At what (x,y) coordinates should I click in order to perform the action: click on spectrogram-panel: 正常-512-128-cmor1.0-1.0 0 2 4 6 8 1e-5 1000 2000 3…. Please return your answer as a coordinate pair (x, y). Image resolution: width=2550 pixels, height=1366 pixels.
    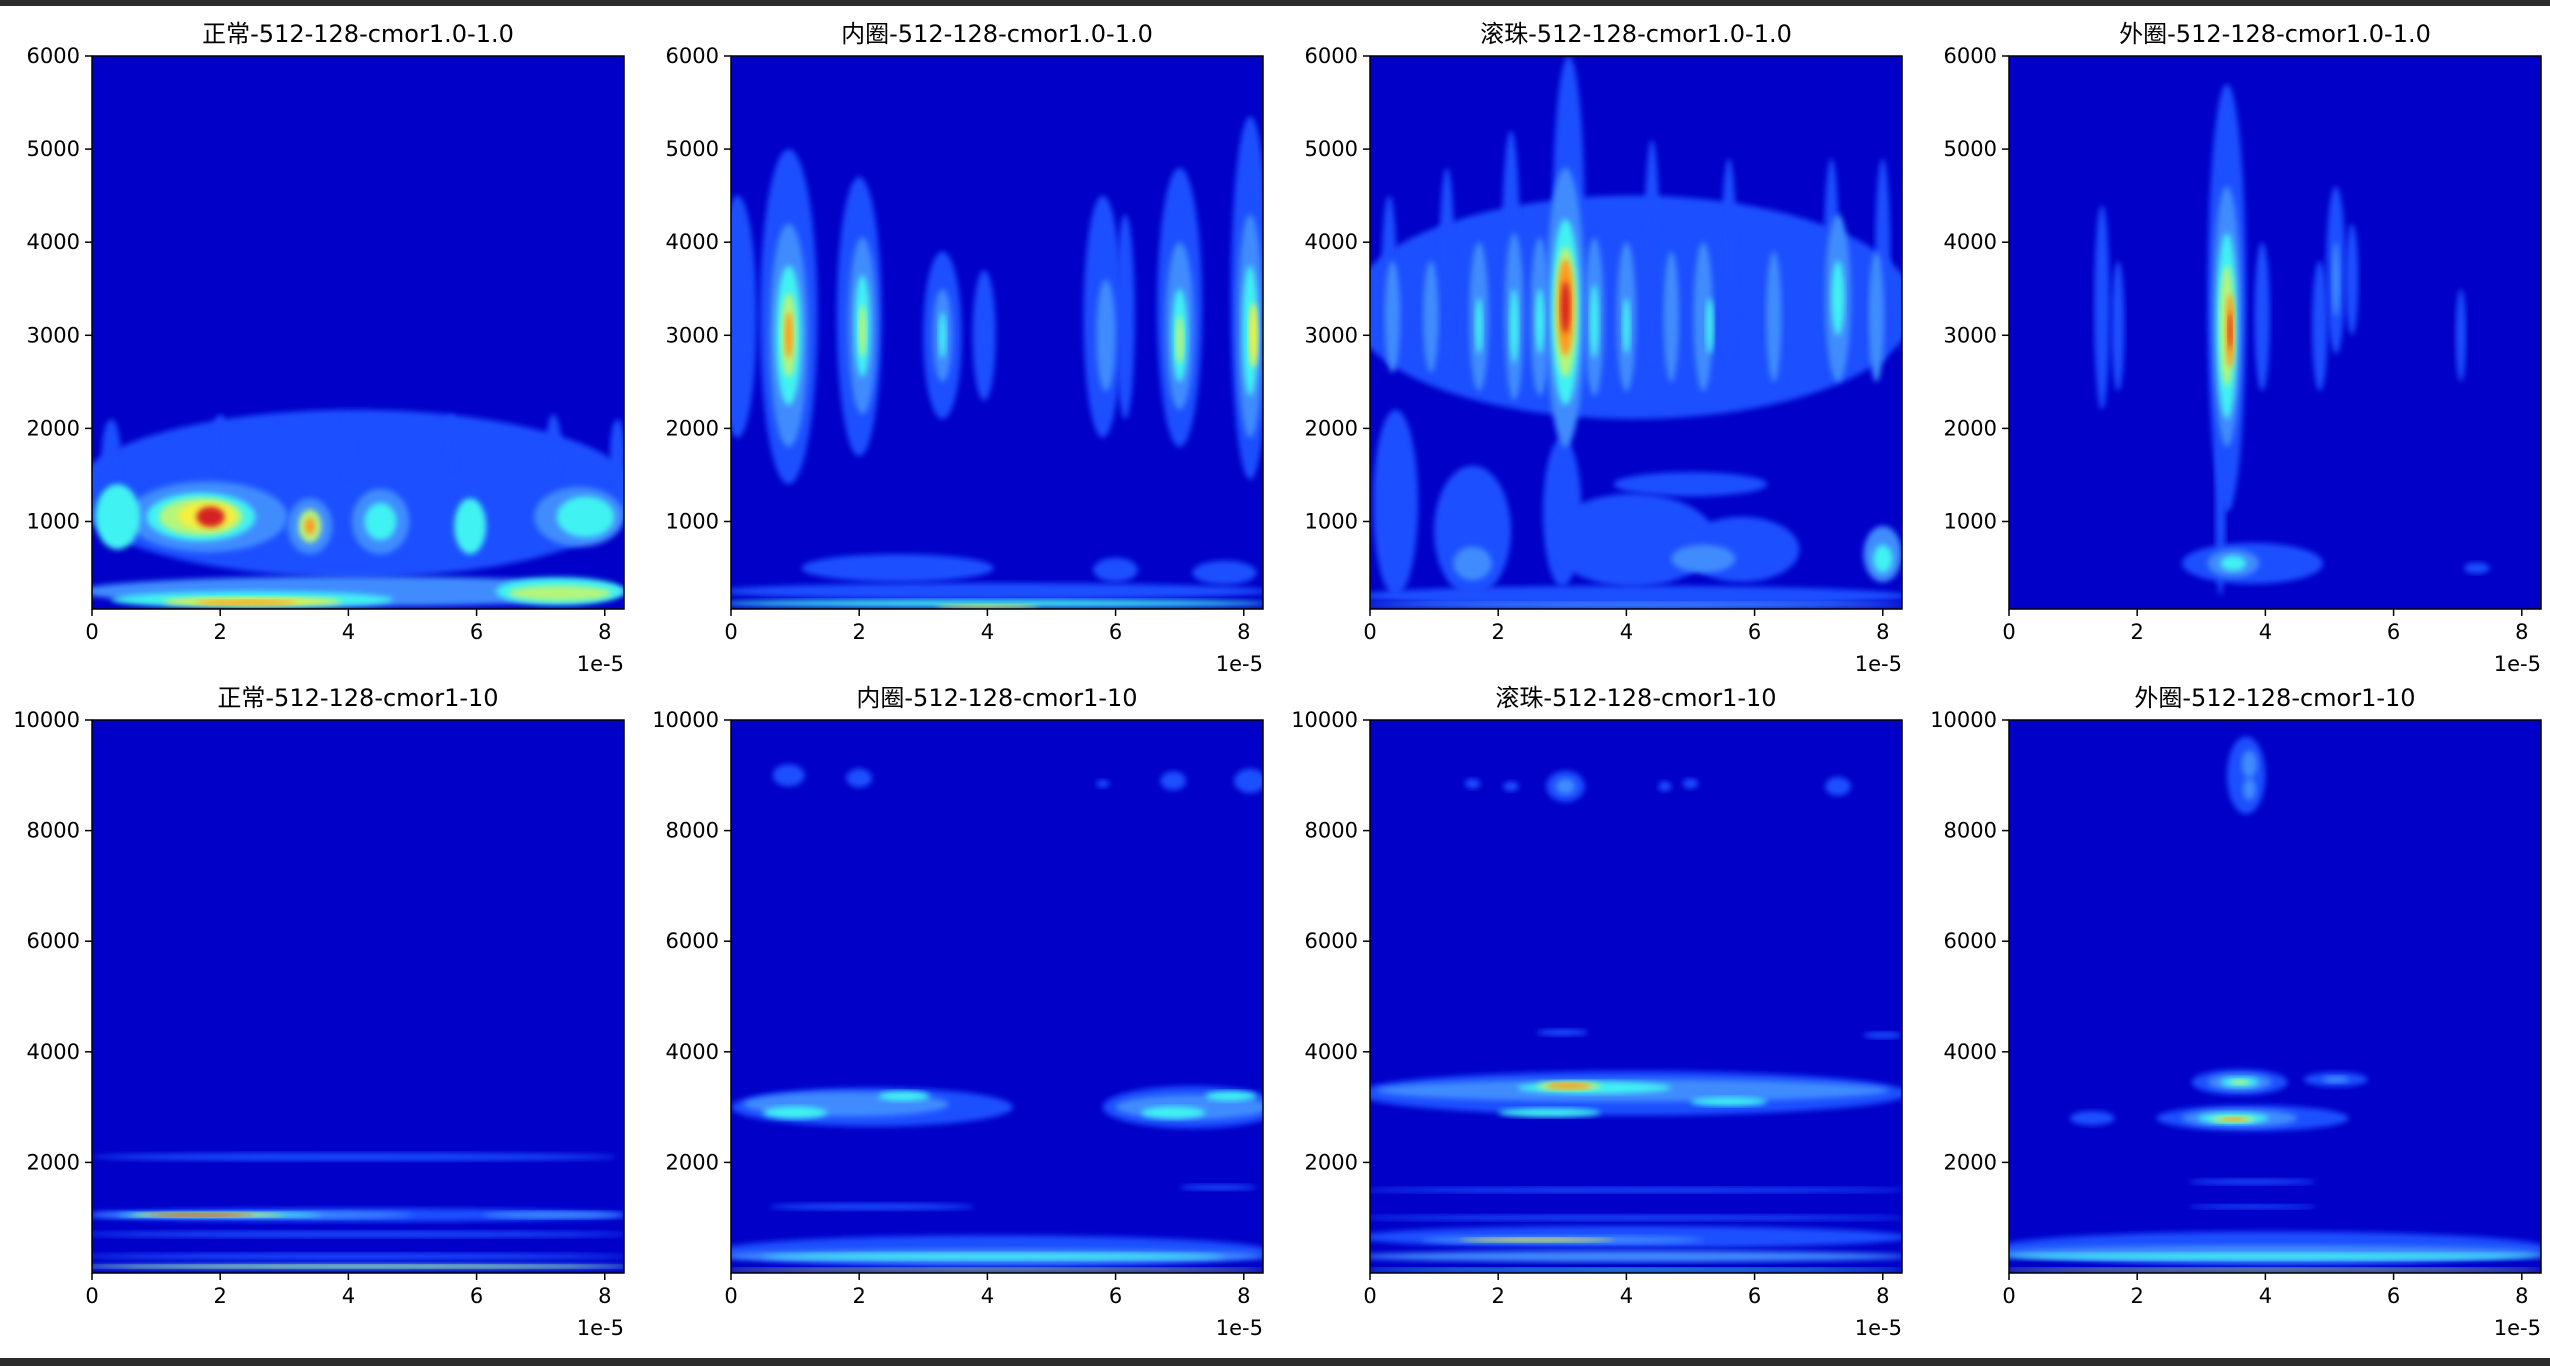
    Looking at the image, I should click on (326, 348).